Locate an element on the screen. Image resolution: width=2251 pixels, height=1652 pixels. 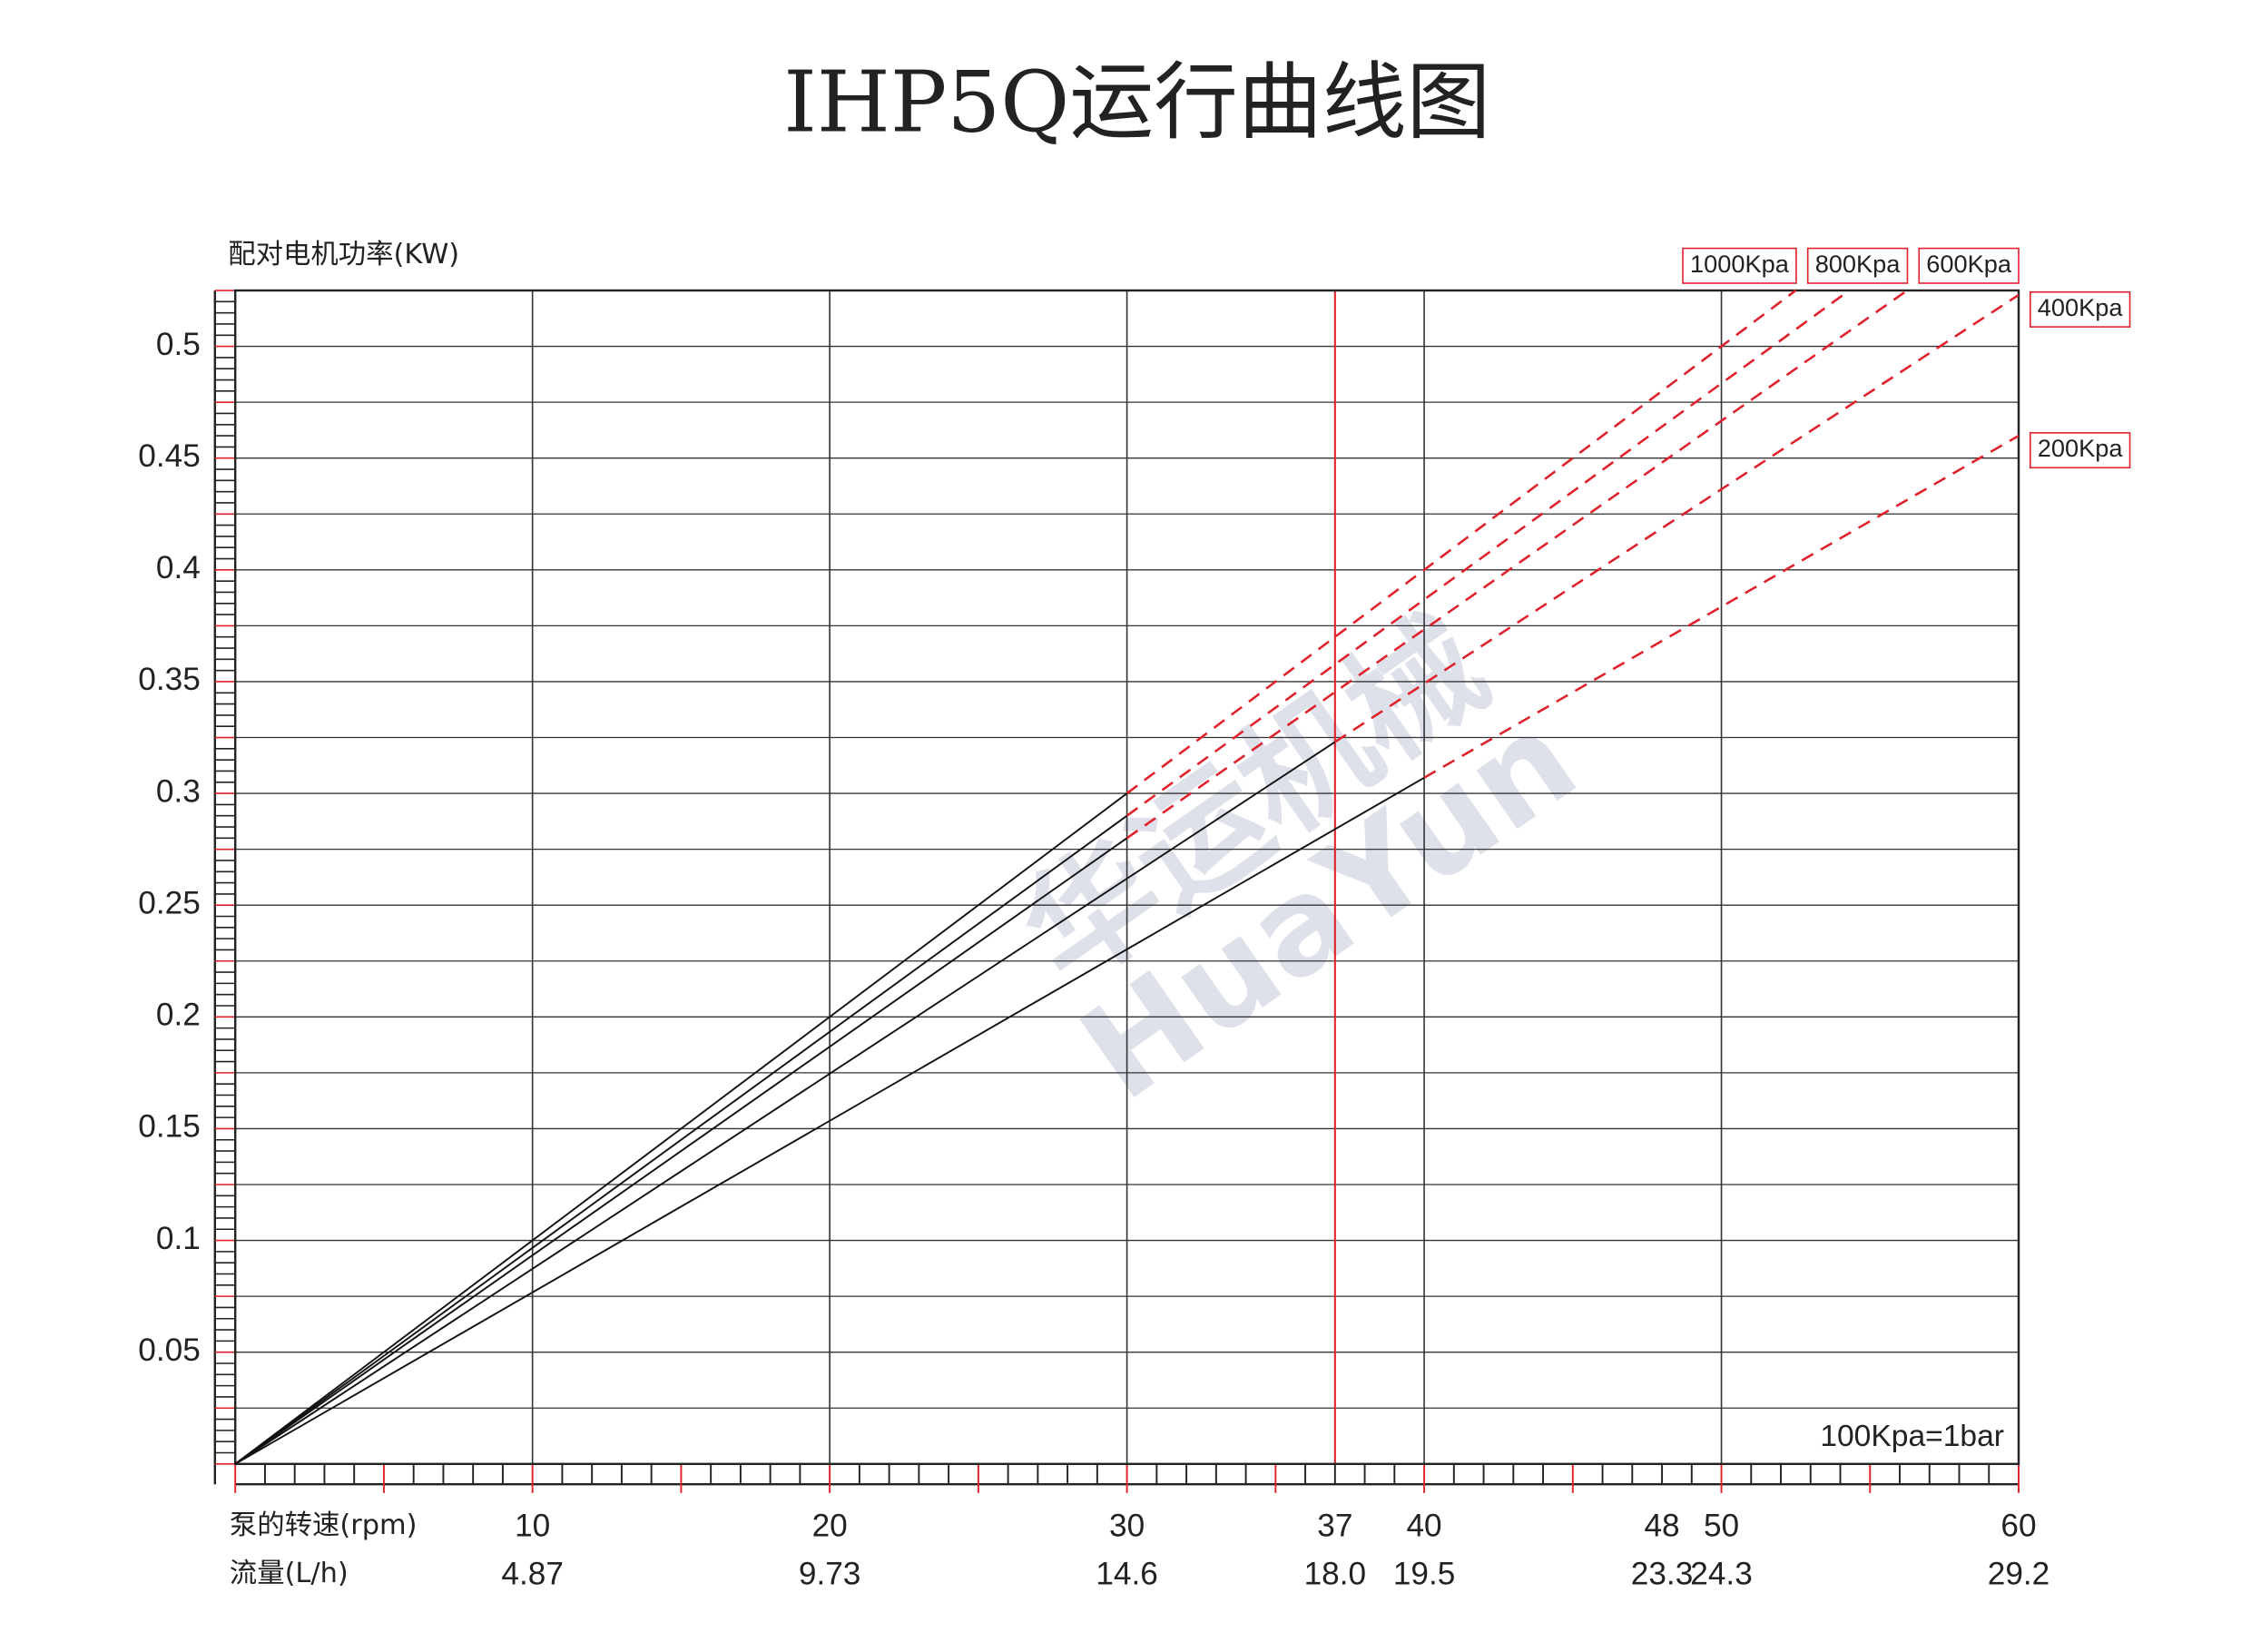
chart-title: IHP5Q运行曲线图 is located at coordinates (1136, 102).